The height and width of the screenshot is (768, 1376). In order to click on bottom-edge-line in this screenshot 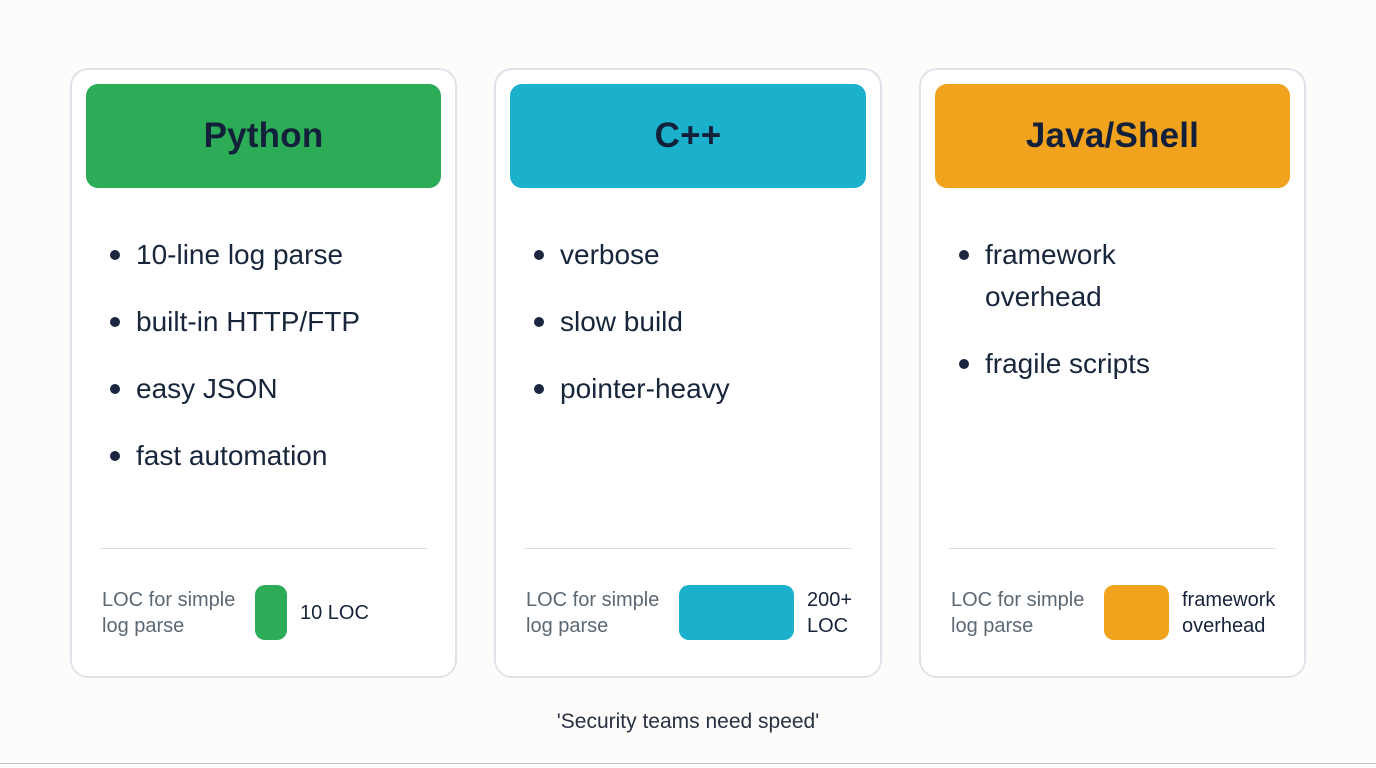, I will do `click(688, 763)`.